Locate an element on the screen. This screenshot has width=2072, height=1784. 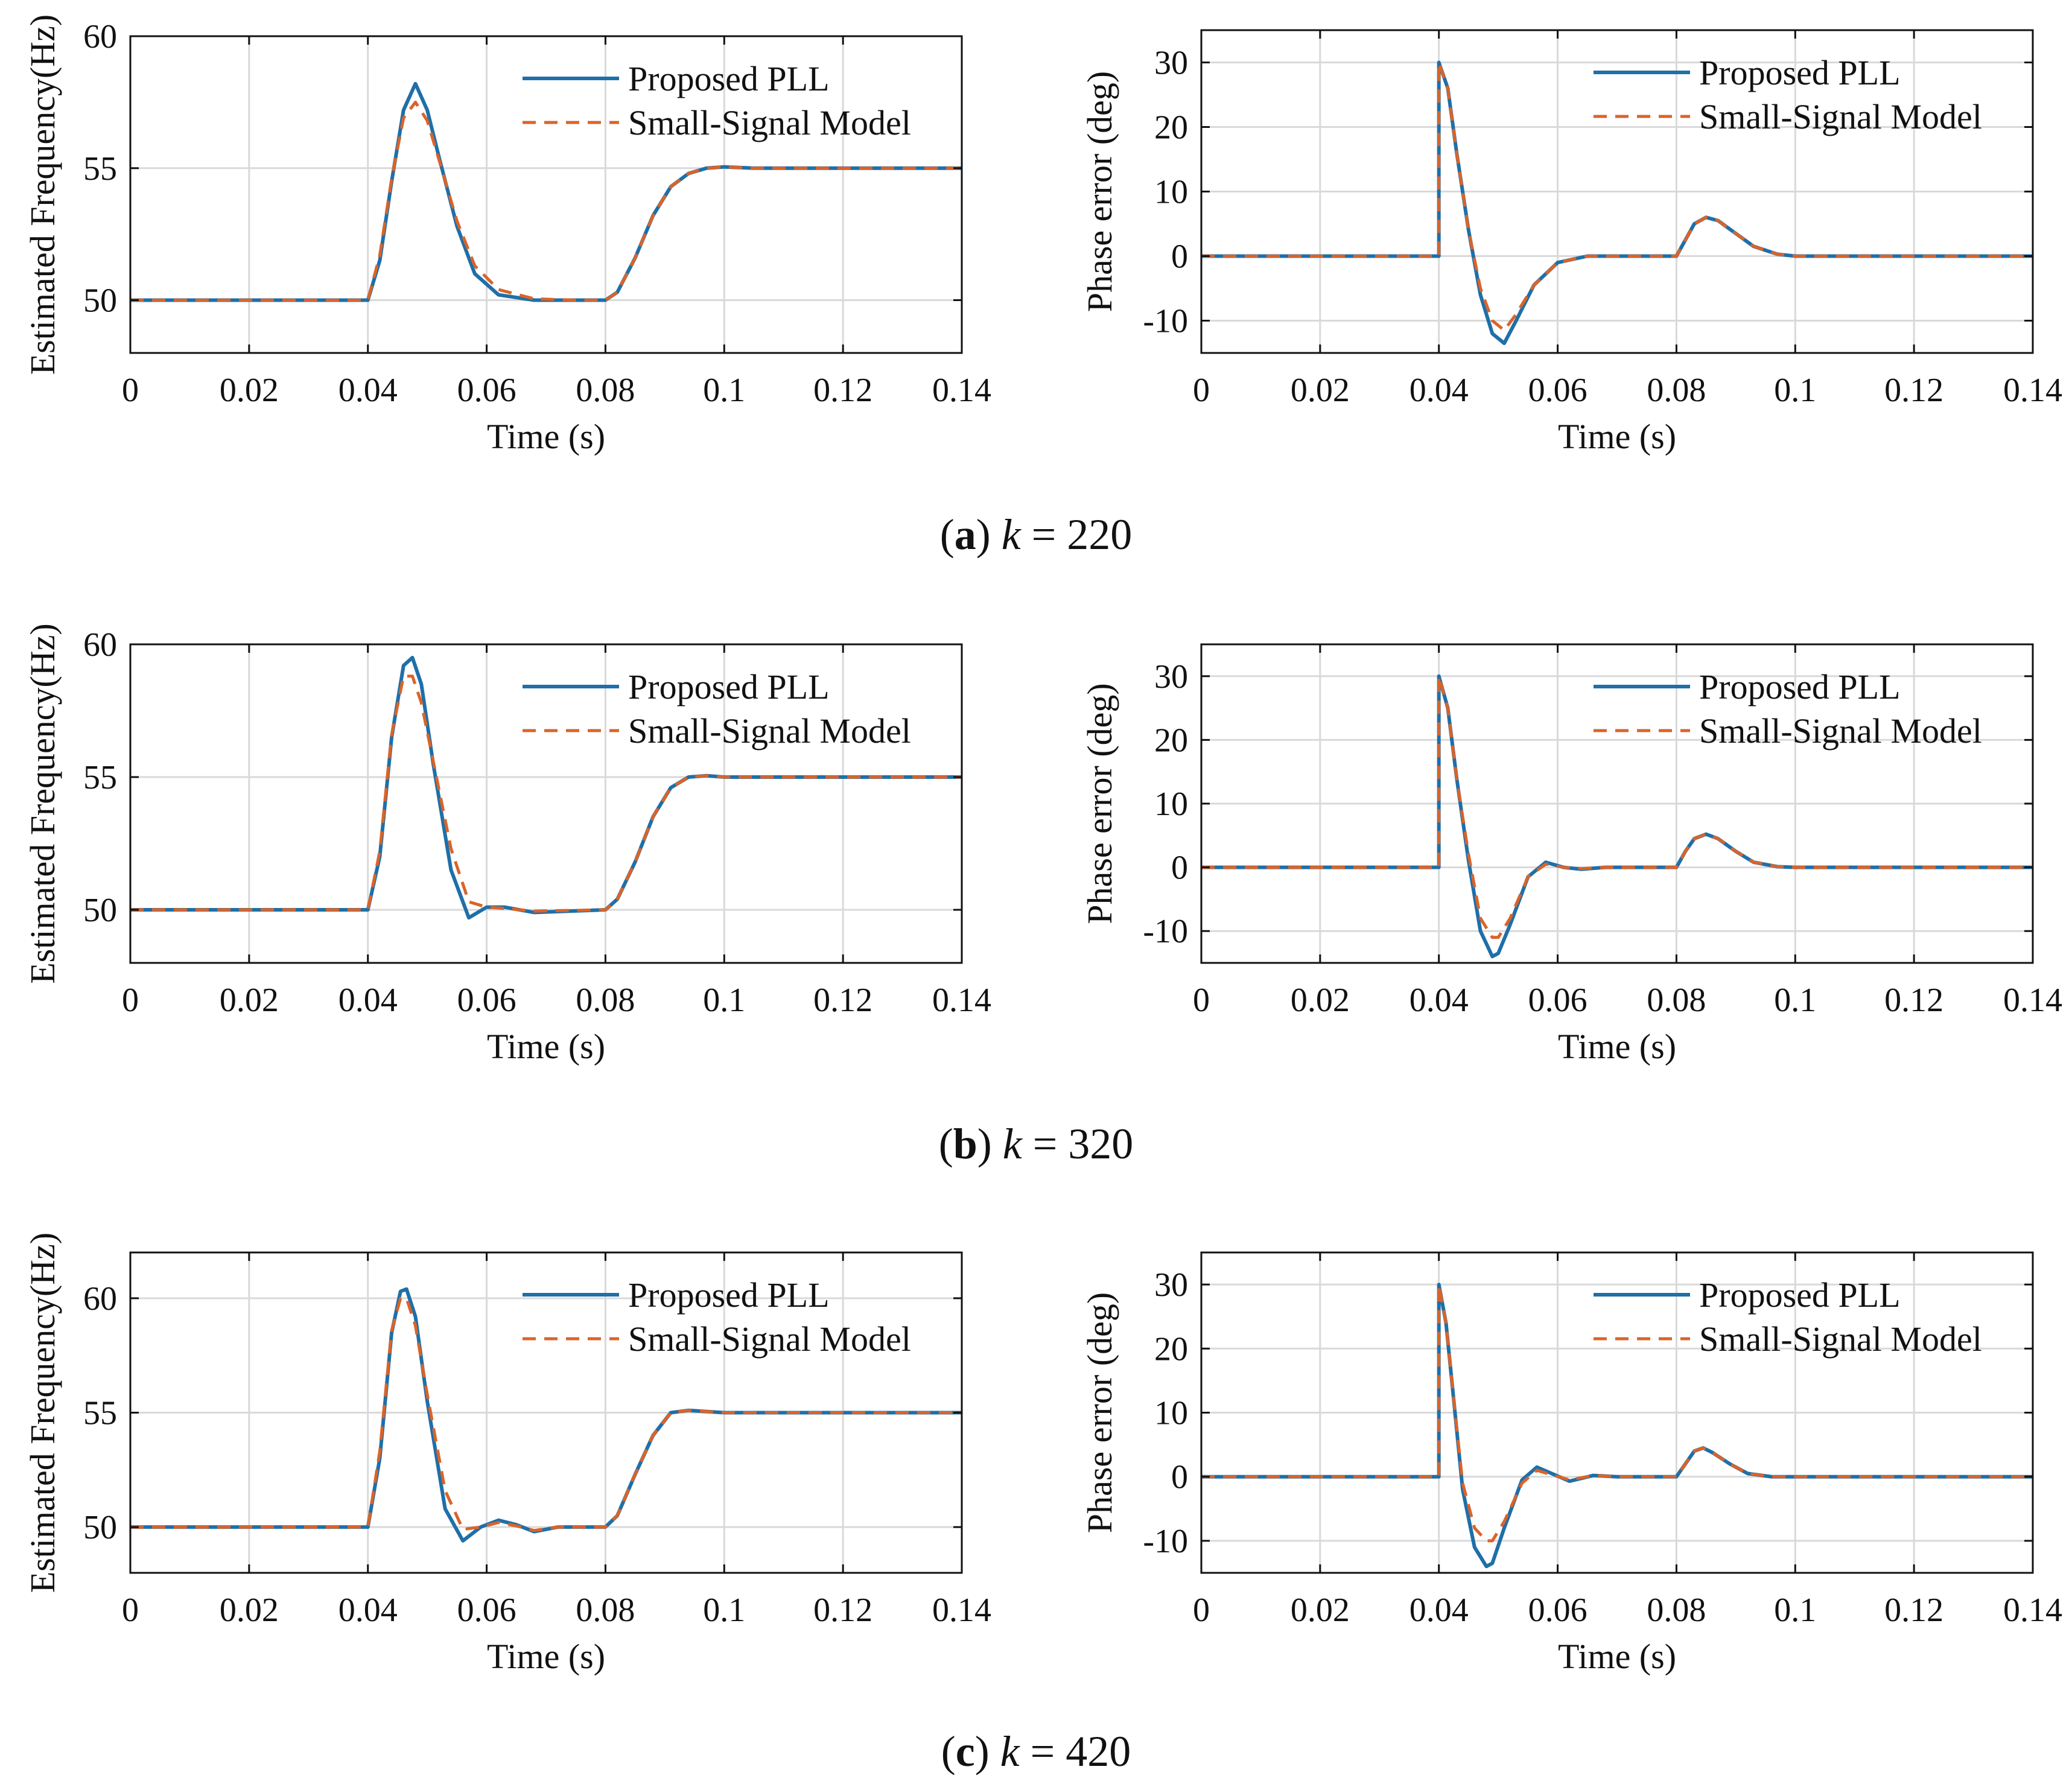
series-line-proposed-pll is located at coordinates (546, 788).